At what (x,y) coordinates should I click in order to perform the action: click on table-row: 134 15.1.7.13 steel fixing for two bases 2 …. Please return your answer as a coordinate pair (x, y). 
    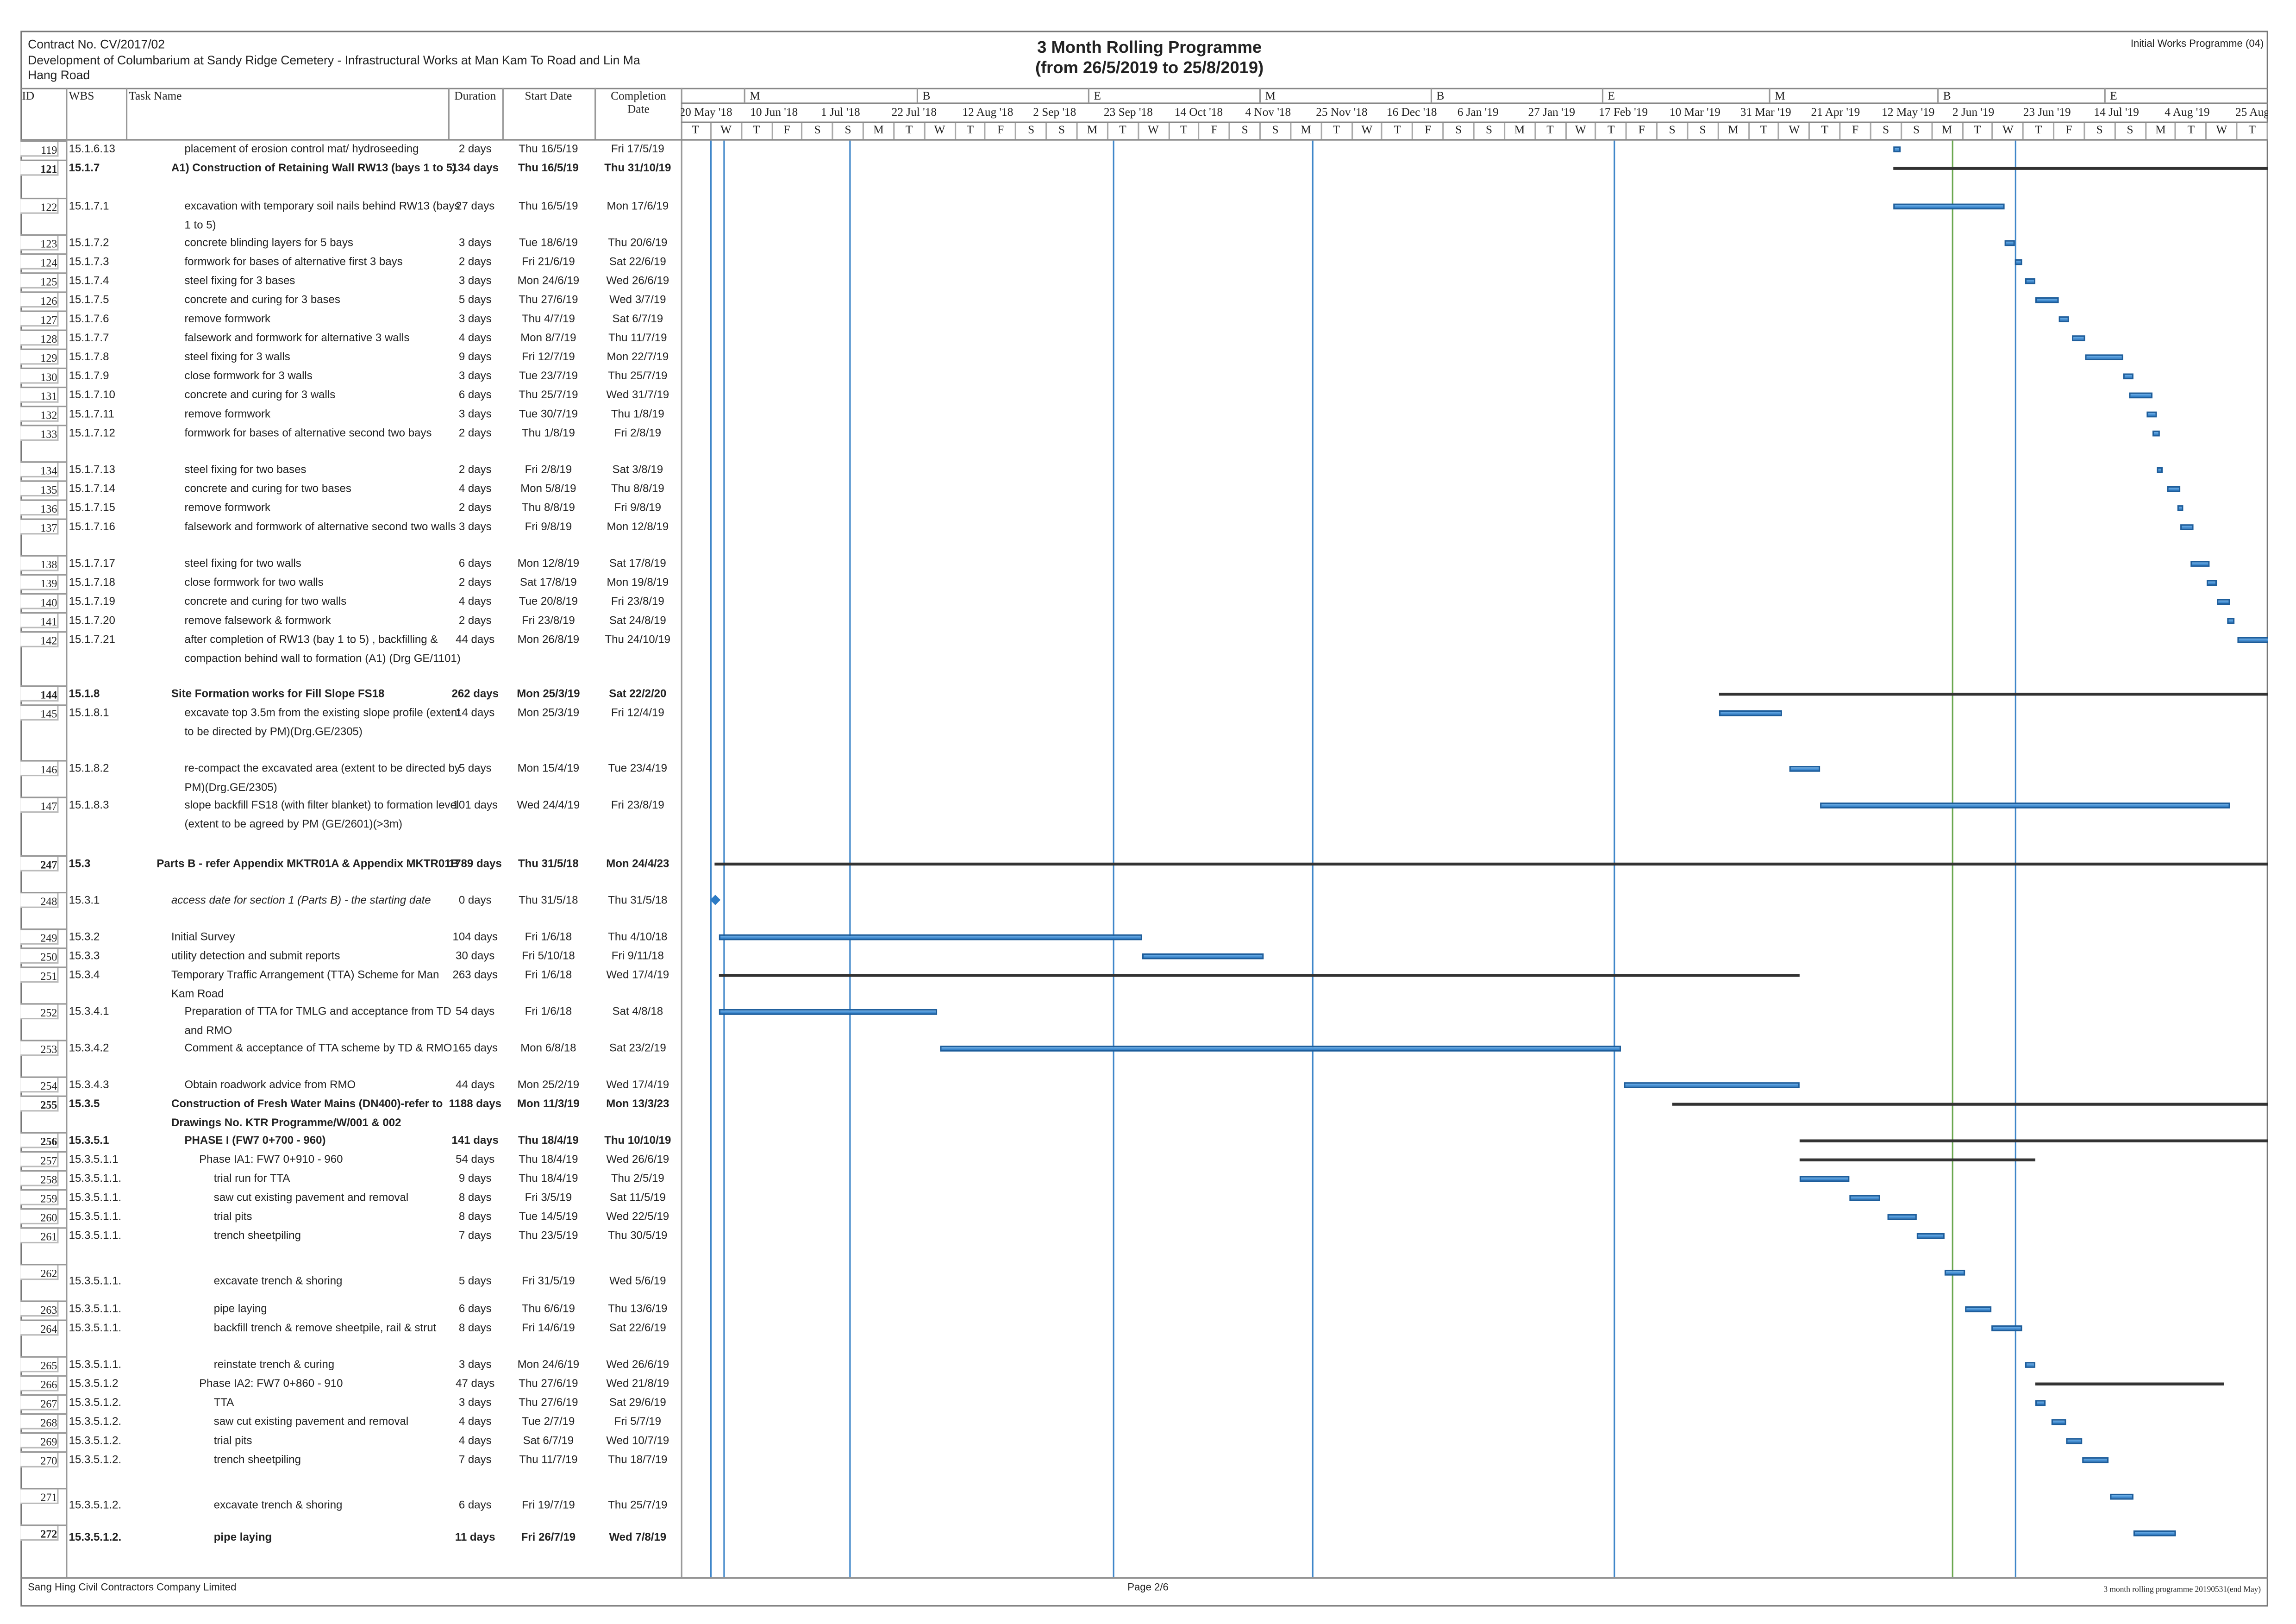
    Looking at the image, I should click on (350, 470).